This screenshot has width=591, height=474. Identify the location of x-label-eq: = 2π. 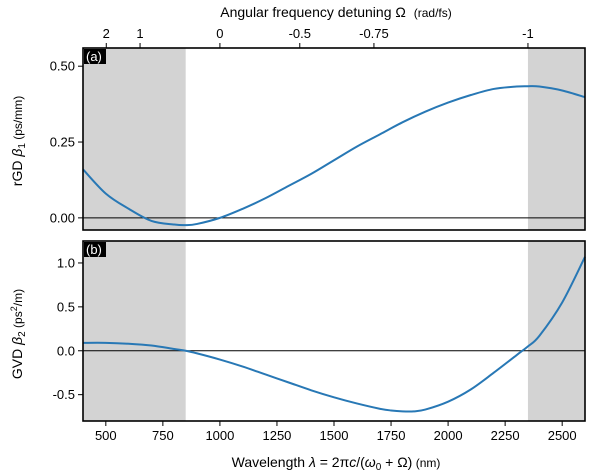
(333, 462).